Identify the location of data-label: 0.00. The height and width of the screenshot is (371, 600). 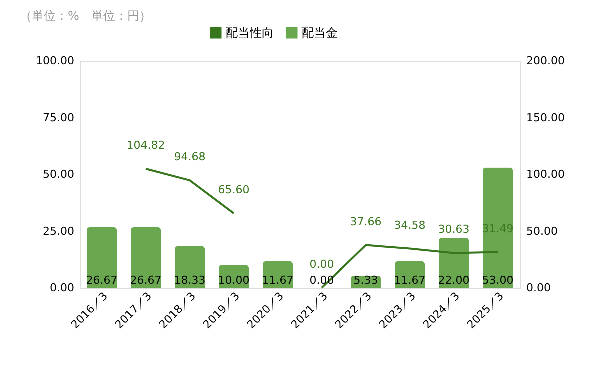
(322, 264).